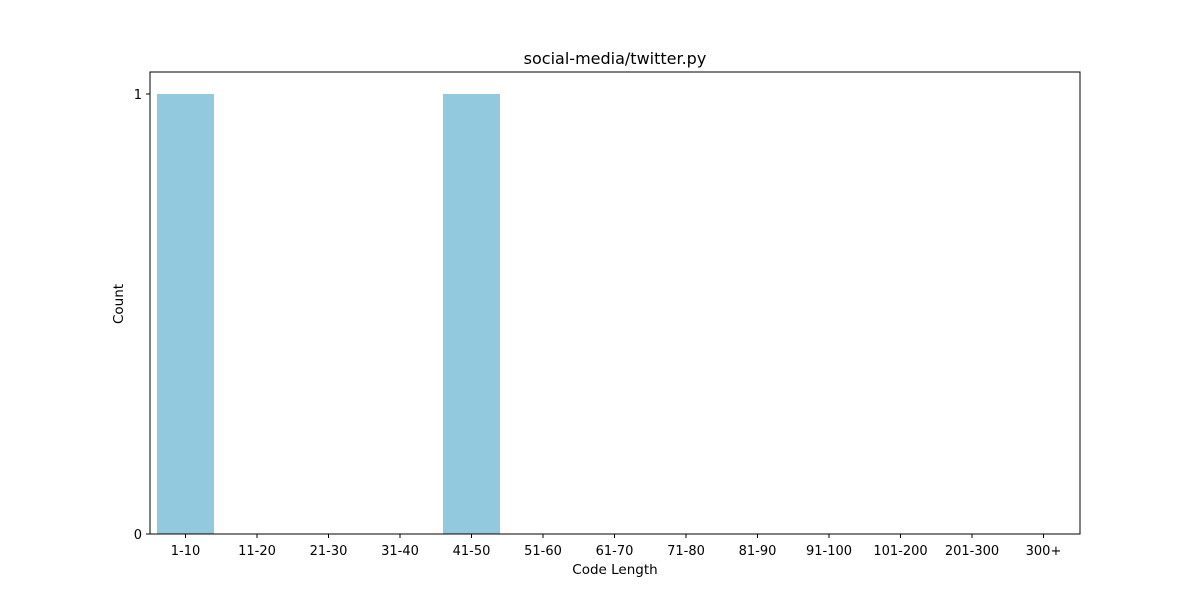 This screenshot has height=604, width=1200. What do you see at coordinates (138, 535) in the screenshot?
I see `y-tick-label: 0` at bounding box center [138, 535].